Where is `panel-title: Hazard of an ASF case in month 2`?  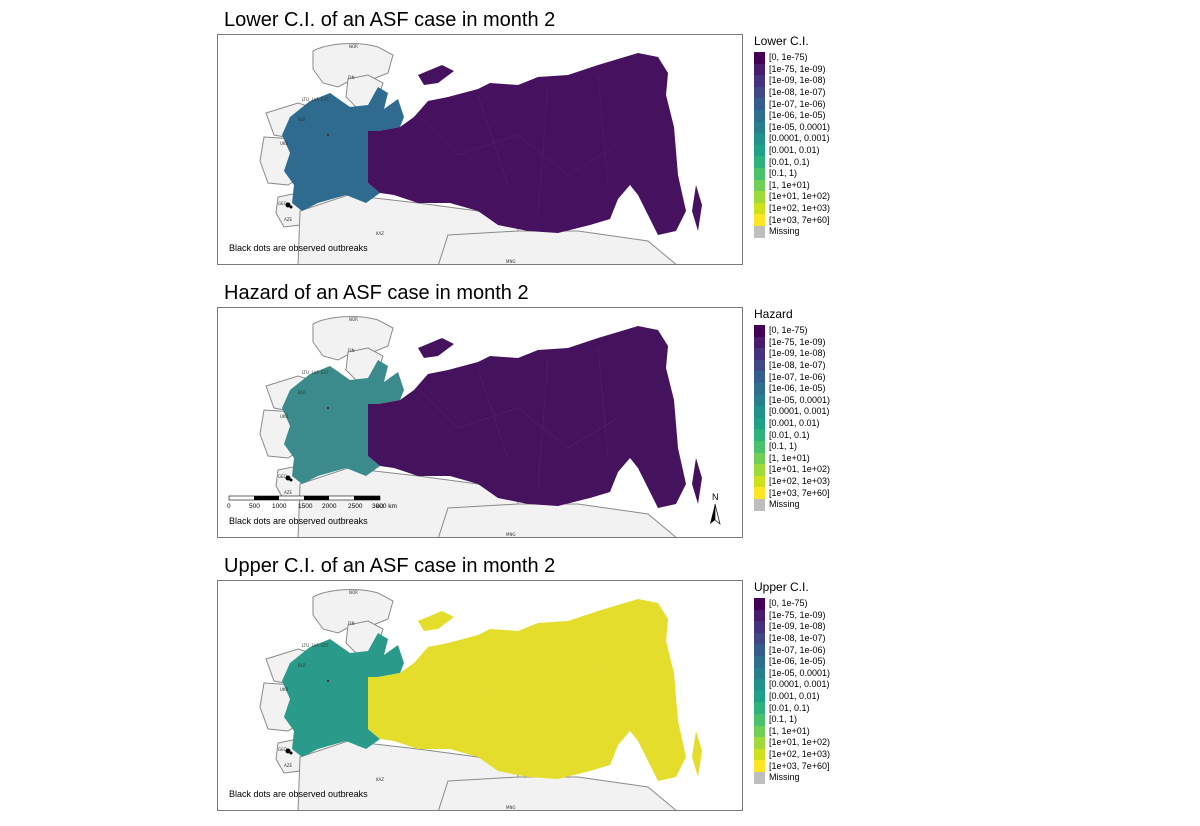
panel-title: Hazard of an ASF case in month 2 is located at coordinates (376, 293).